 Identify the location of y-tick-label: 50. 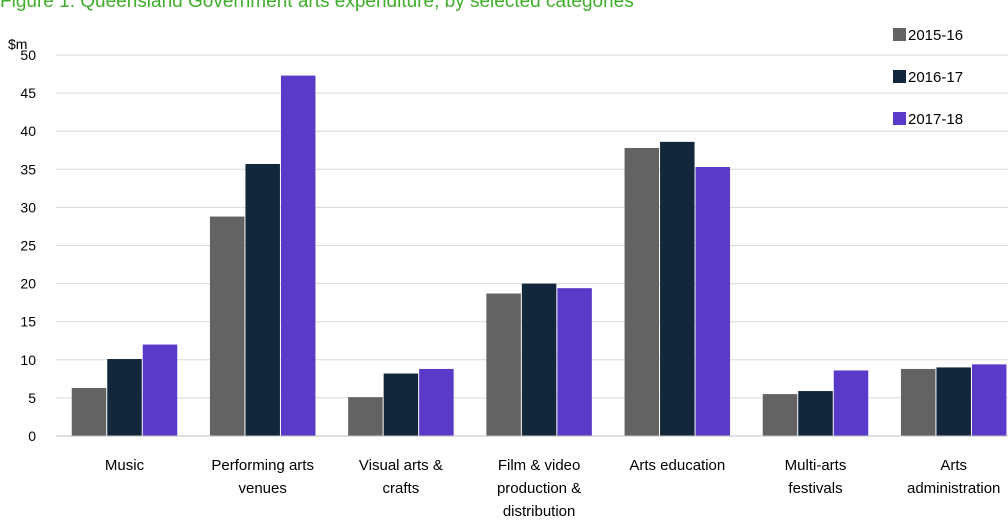
(28, 55).